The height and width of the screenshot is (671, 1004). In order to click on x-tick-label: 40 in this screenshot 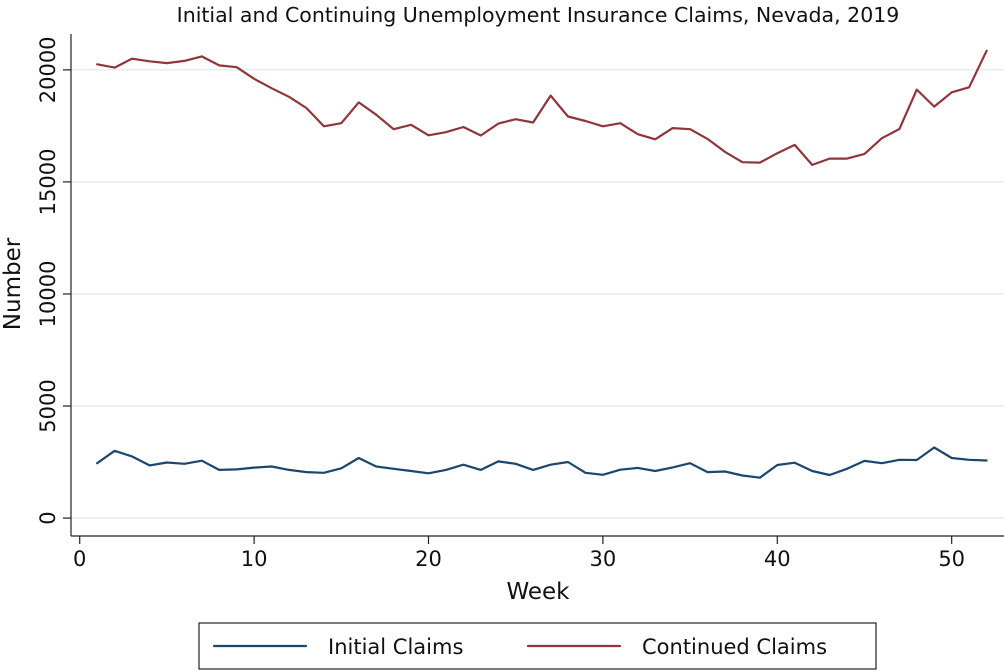, I will do `click(777, 559)`.